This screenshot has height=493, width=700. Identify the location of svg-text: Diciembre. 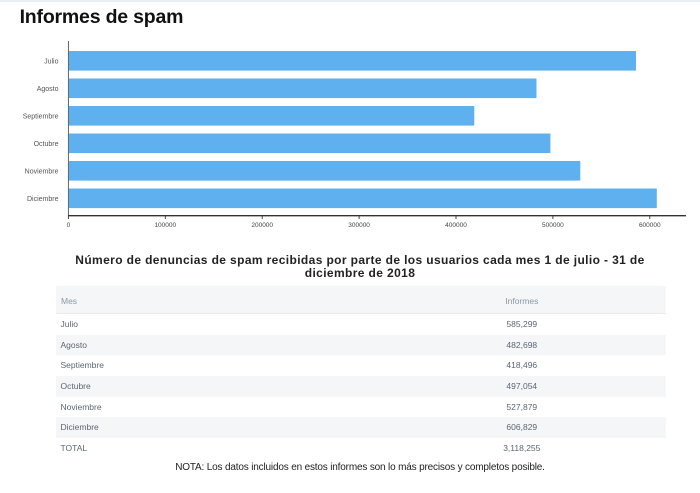
(43, 199).